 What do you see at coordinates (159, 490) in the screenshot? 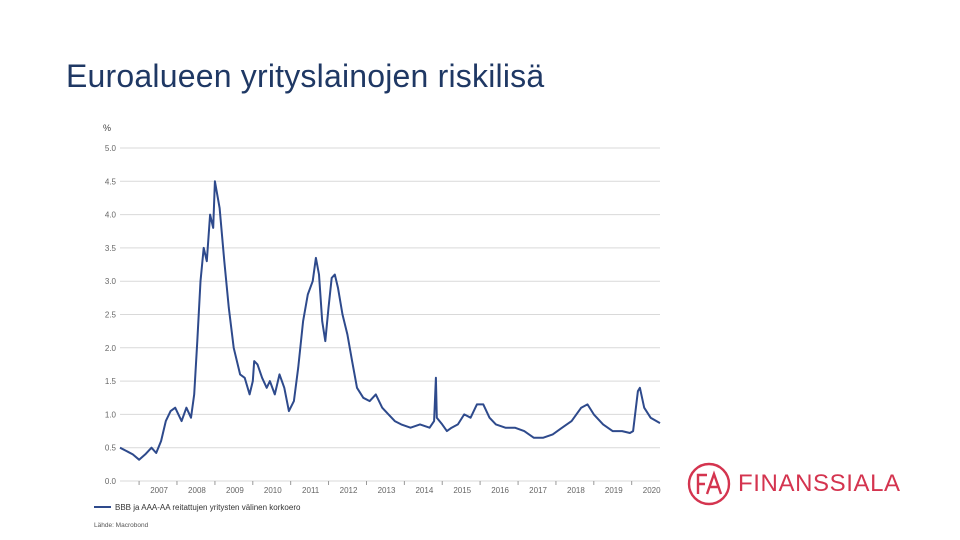
I see `x-tick-label: 2007` at bounding box center [159, 490].